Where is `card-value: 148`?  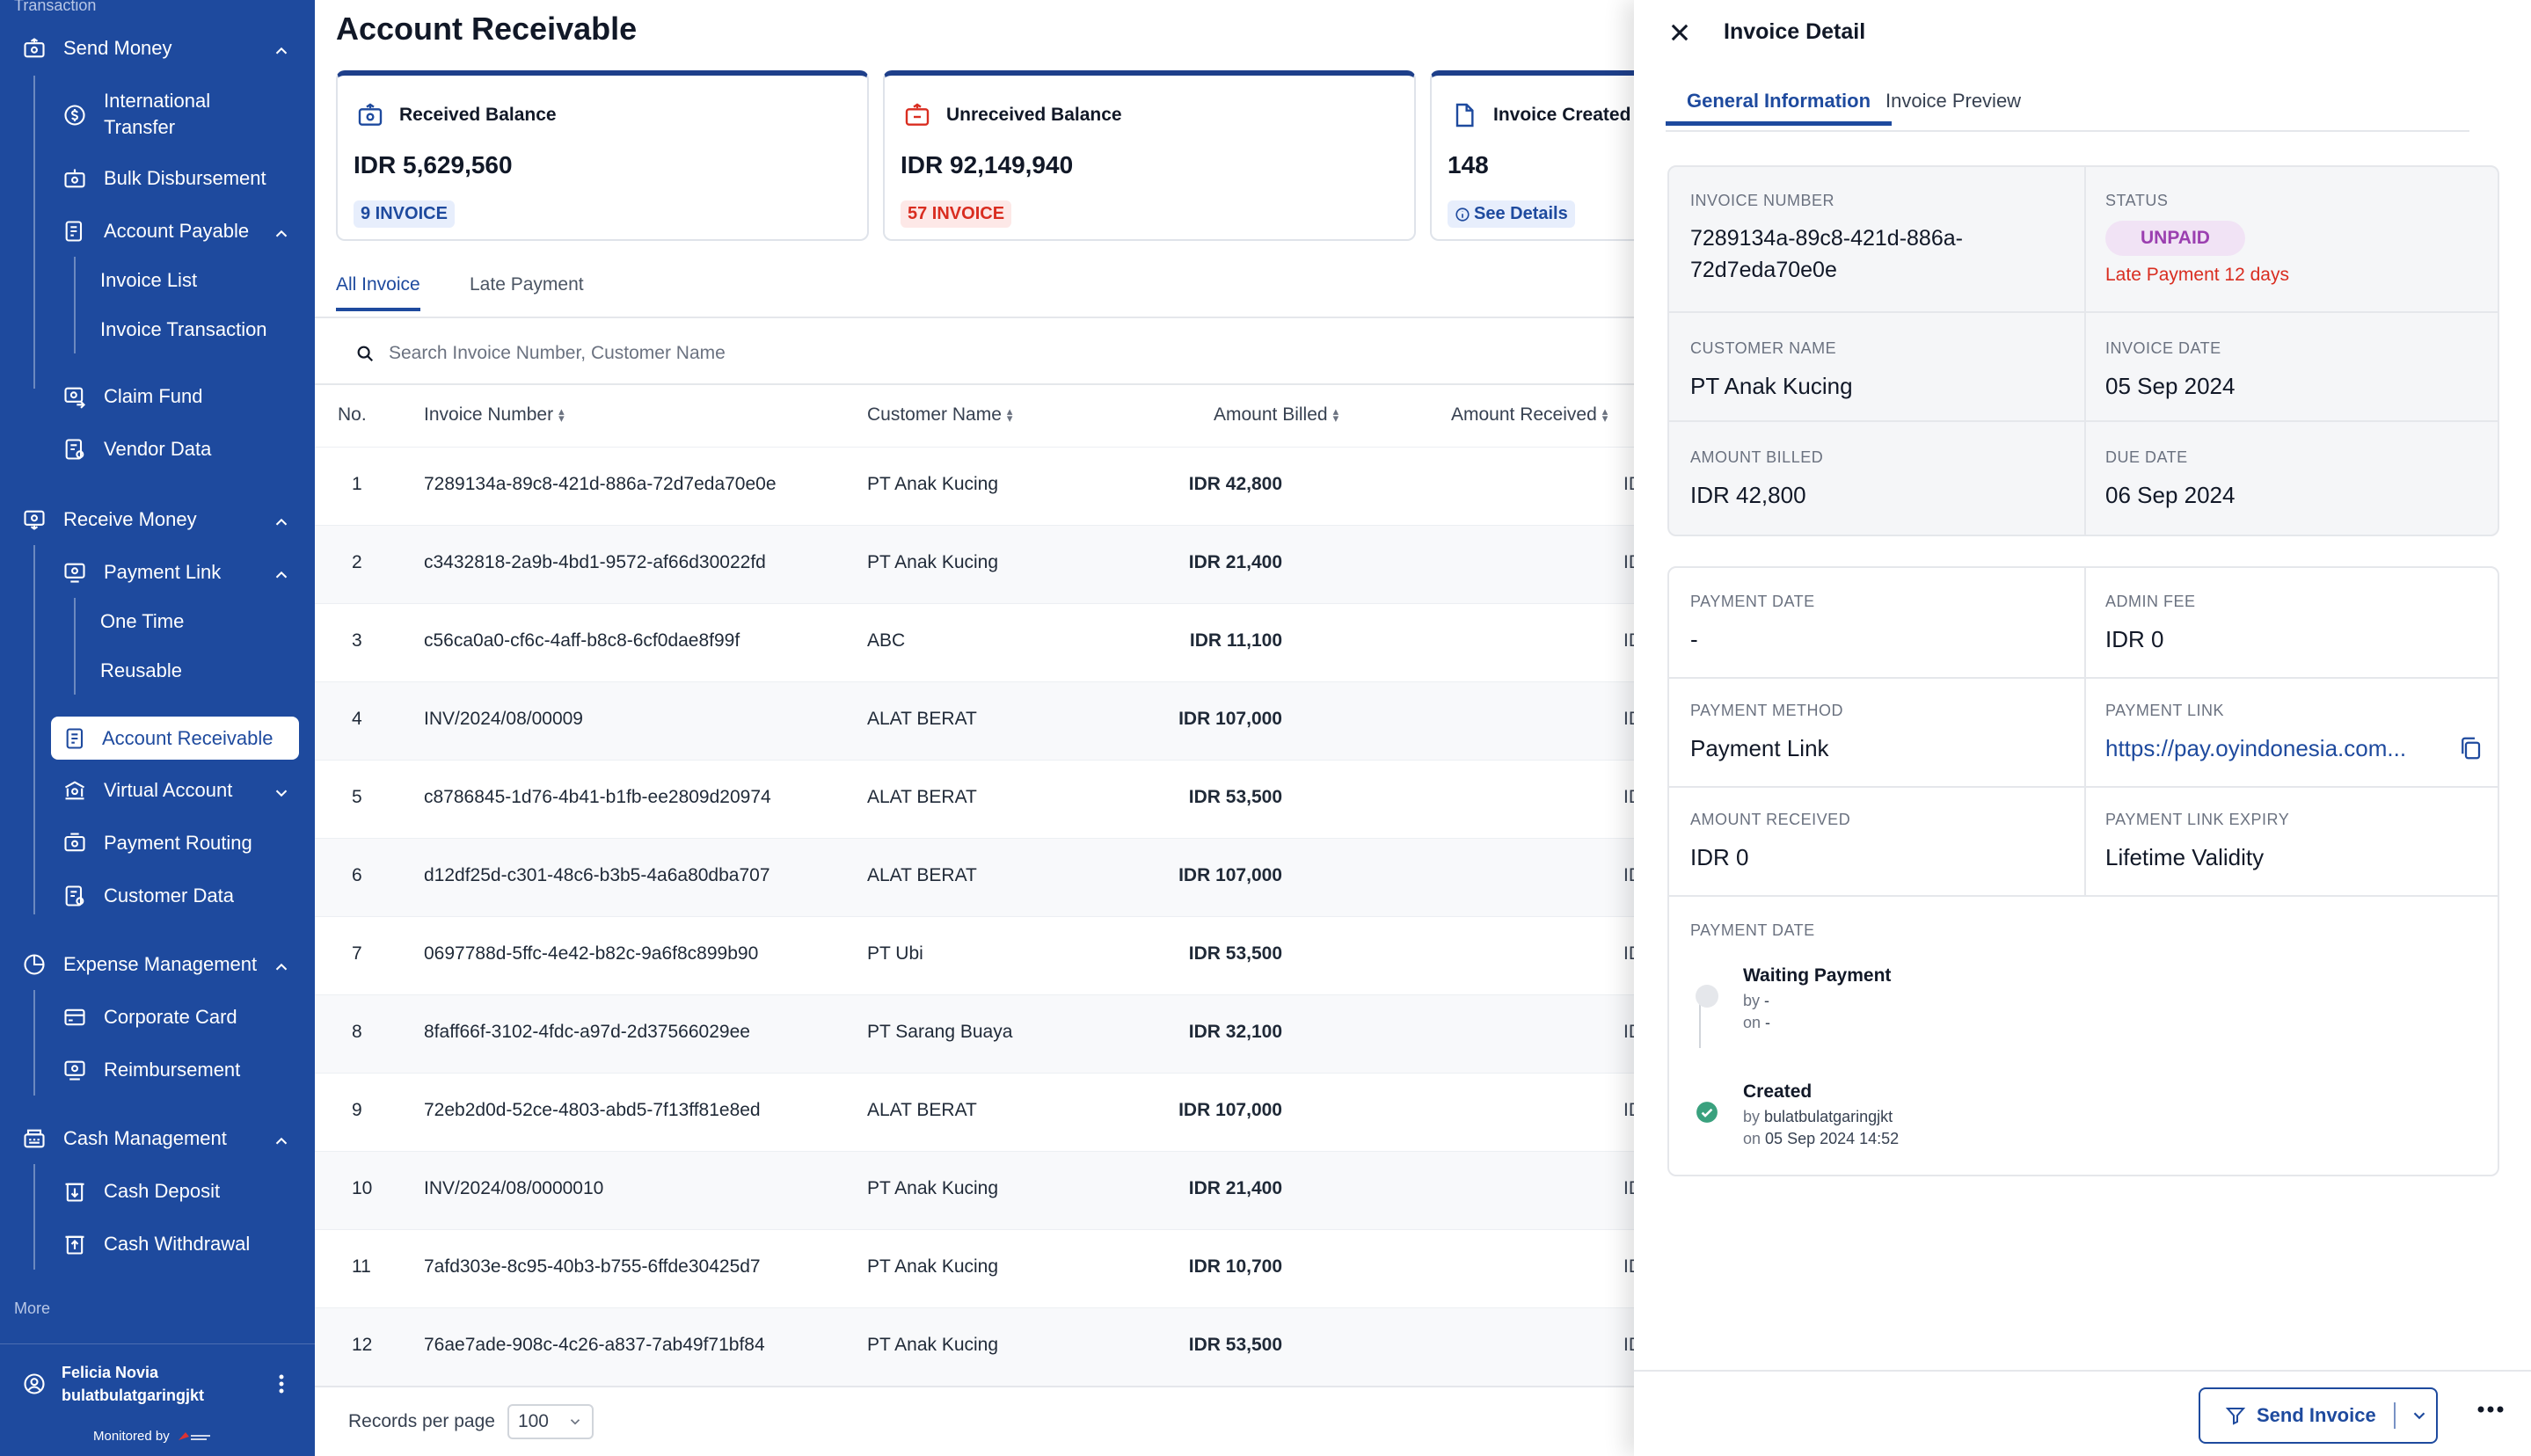
card-value: 148 is located at coordinates (1468, 164).